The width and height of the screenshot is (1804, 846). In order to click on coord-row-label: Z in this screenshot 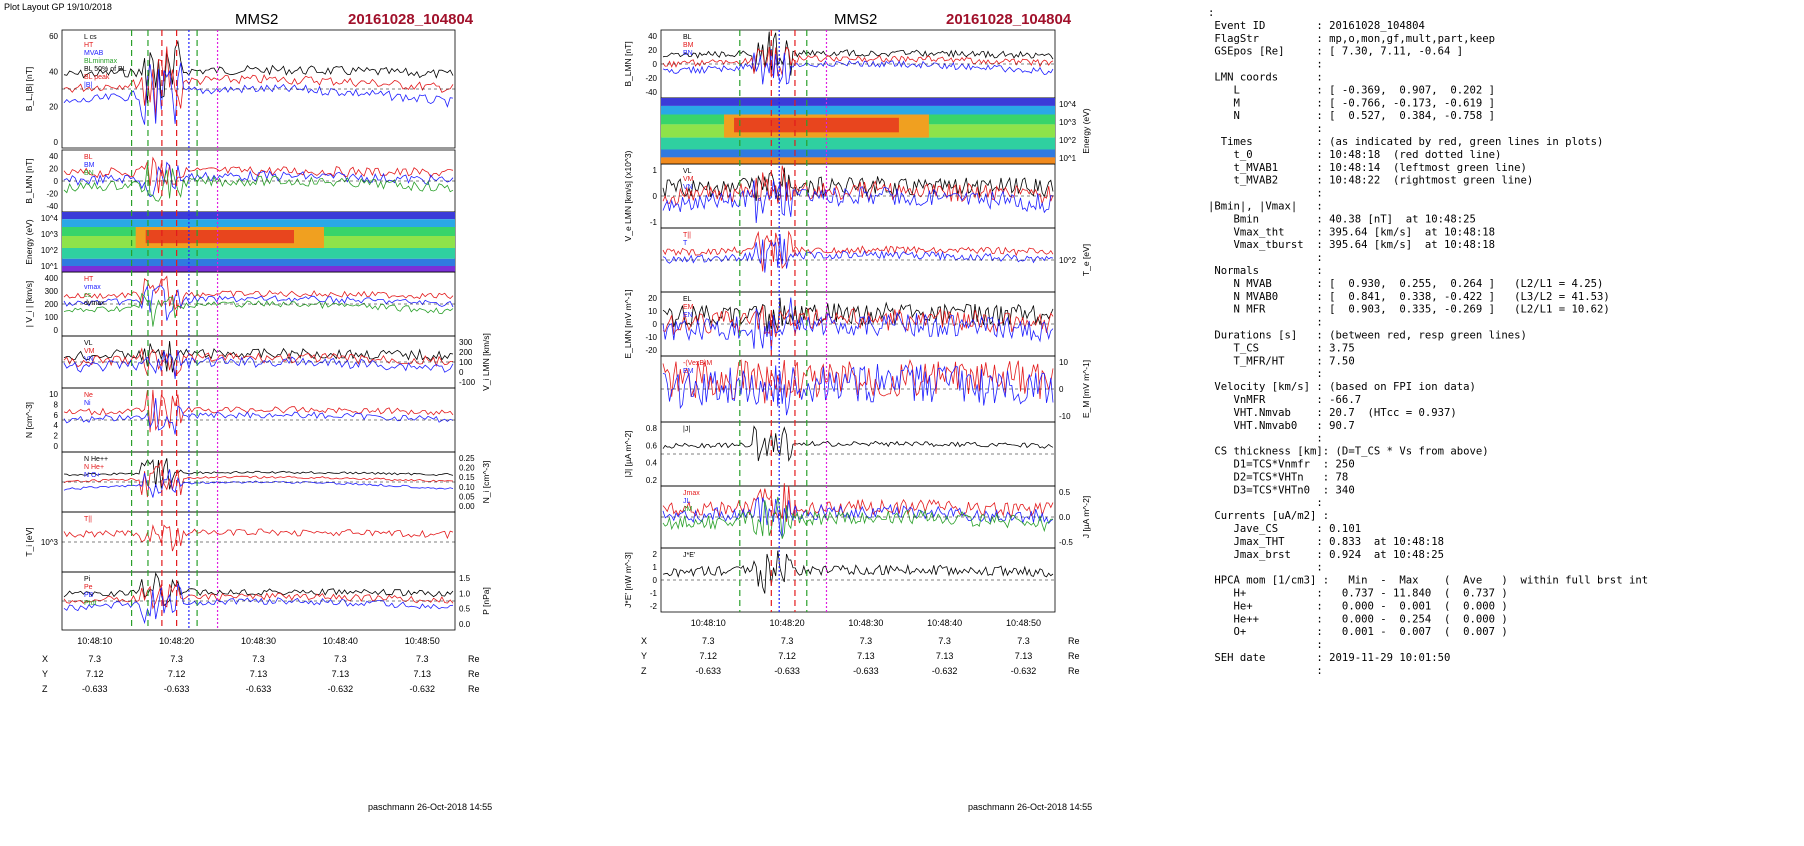, I will do `click(644, 671)`.